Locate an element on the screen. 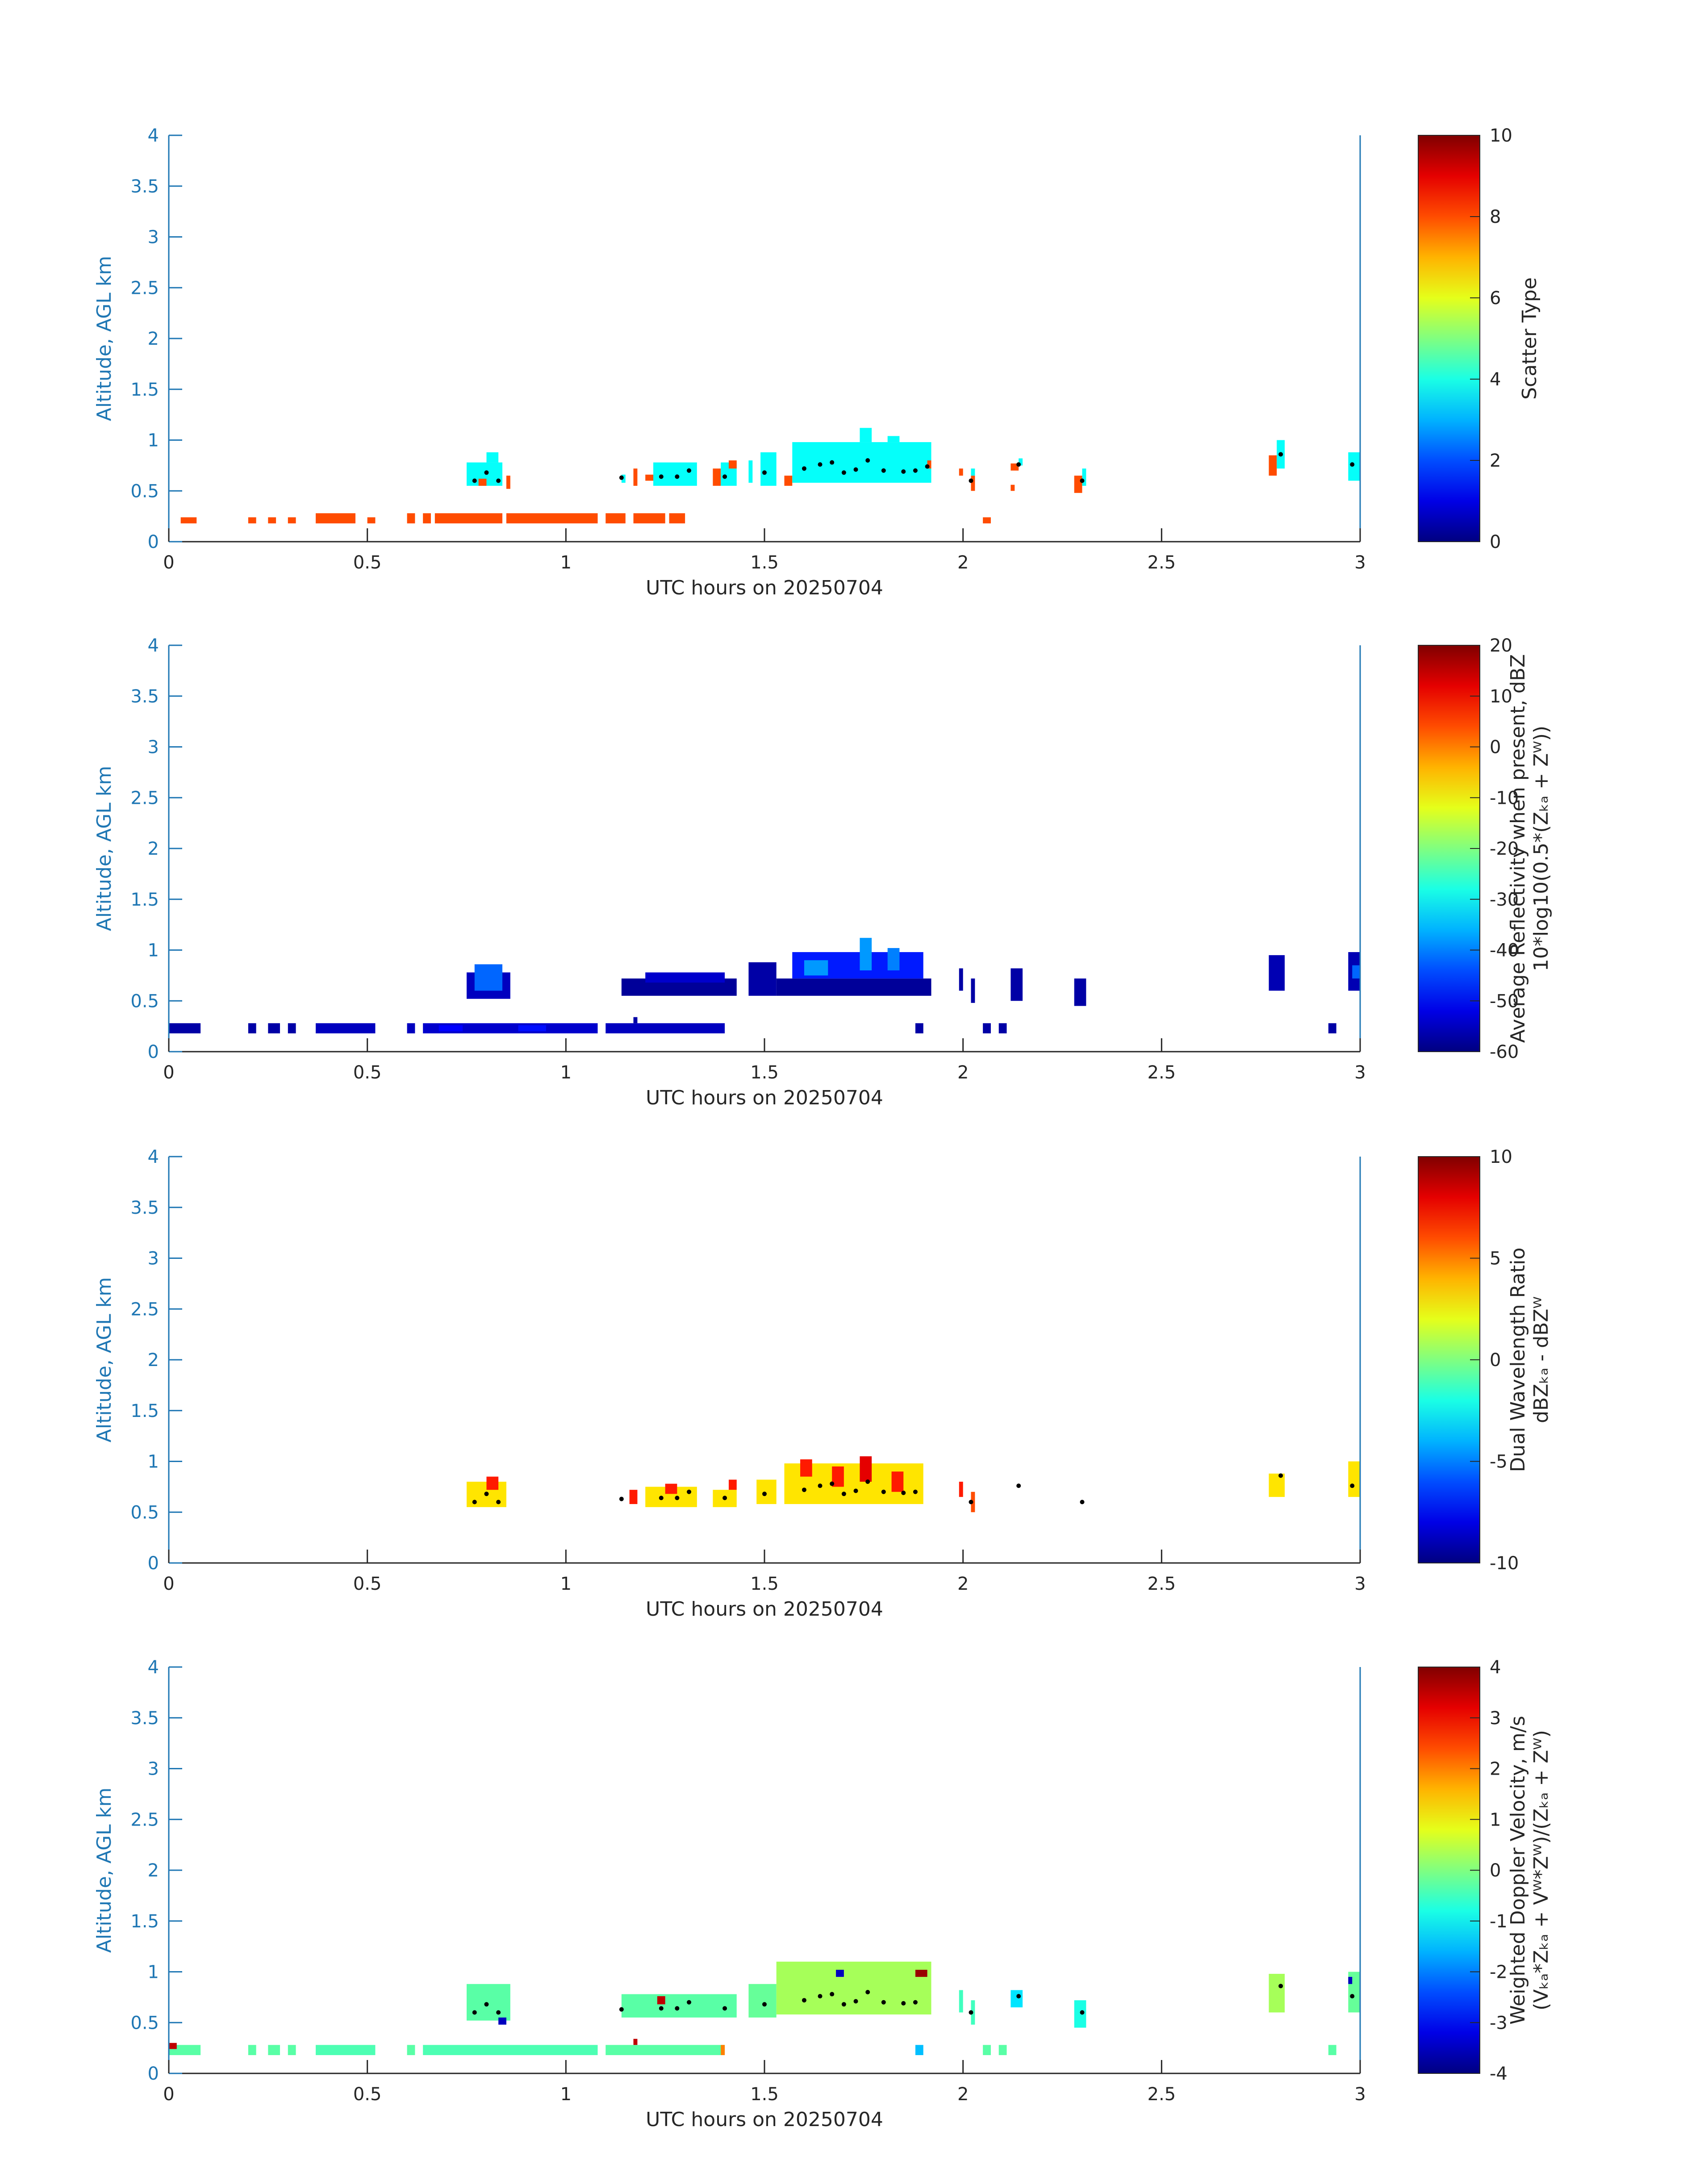 The width and height of the screenshot is (1708, 2177). colorbar-tick-label: 4 is located at coordinates (1495, 1667).